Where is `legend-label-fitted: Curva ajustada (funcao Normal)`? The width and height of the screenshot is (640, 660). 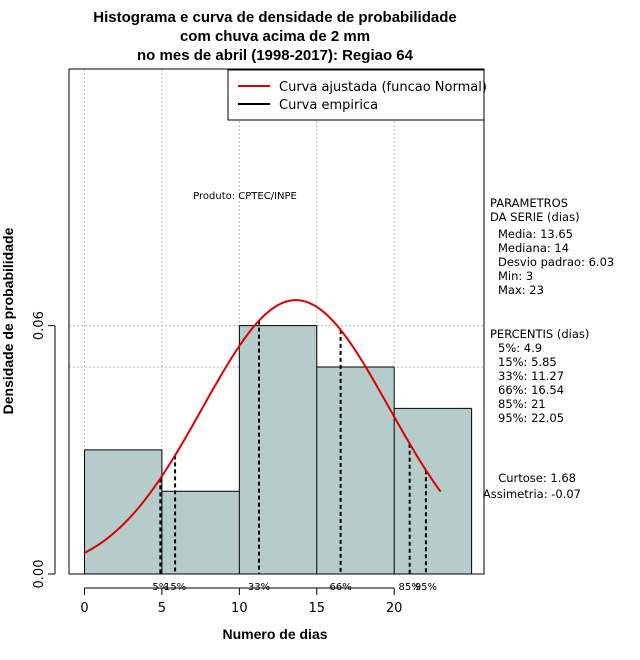 legend-label-fitted: Curva ajustada (funcao Normal) is located at coordinates (383, 87).